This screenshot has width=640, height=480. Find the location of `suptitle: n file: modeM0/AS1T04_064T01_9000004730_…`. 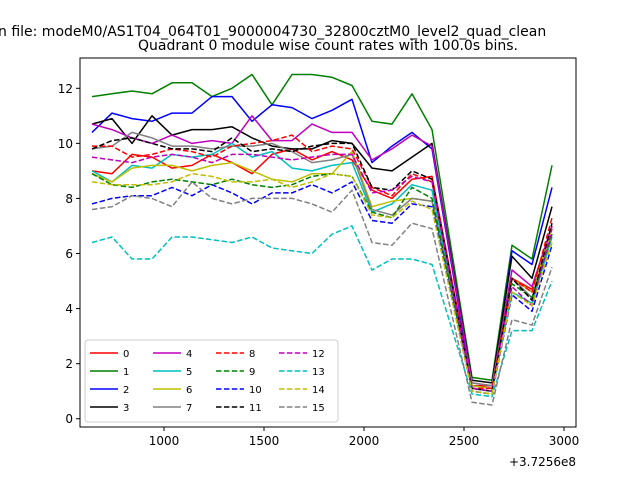

suptitle: n file: modeM0/AS1T04_064T01_9000004730_… is located at coordinates (273, 32).